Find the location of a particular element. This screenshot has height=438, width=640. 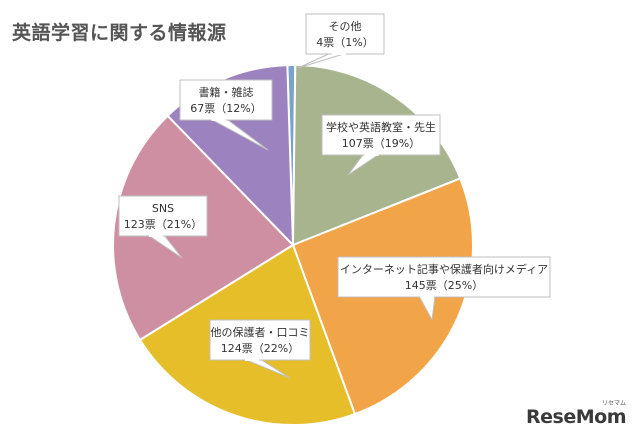

slice-callout: その他 4票（1%） is located at coordinates (341, 41).